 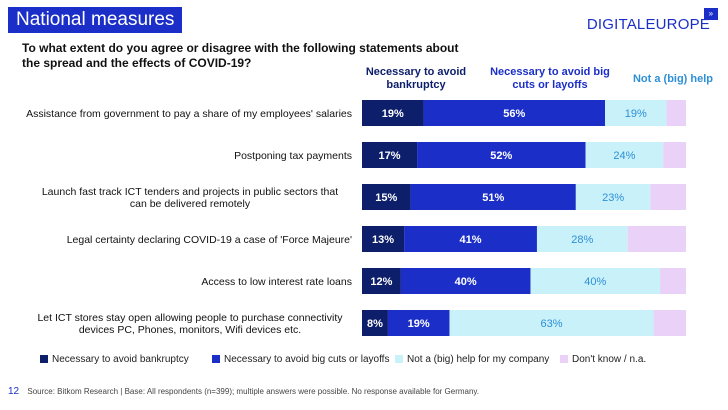 I want to click on legend-label: Not a (big) help for my company, so click(x=478, y=359).